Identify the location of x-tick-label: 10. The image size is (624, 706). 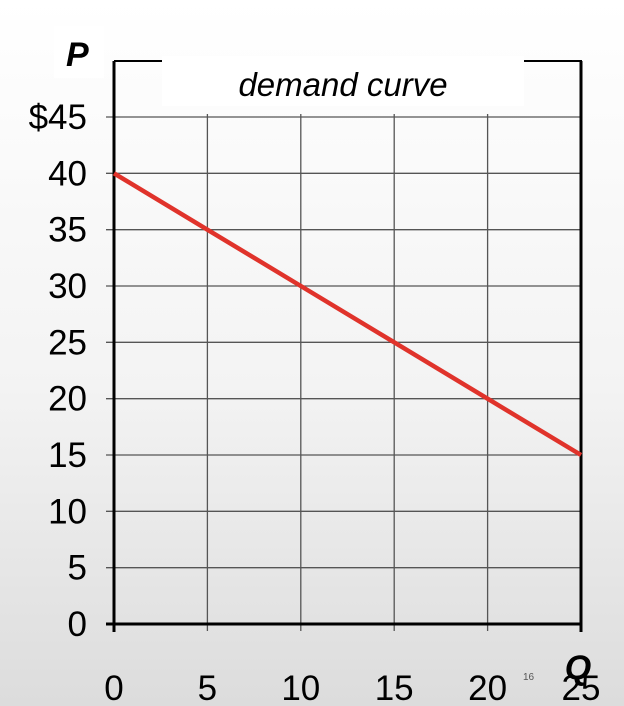
(300, 687).